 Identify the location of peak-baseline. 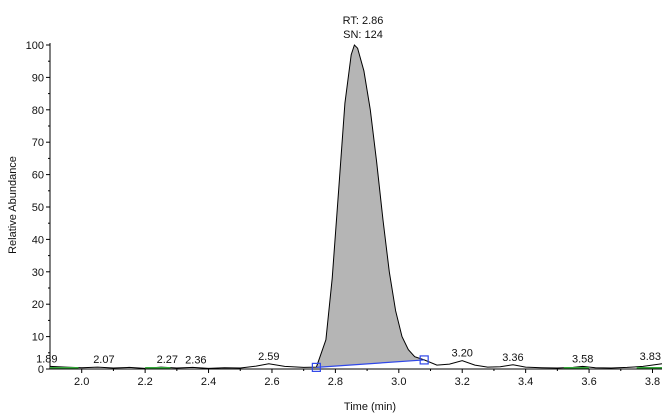
(370, 363).